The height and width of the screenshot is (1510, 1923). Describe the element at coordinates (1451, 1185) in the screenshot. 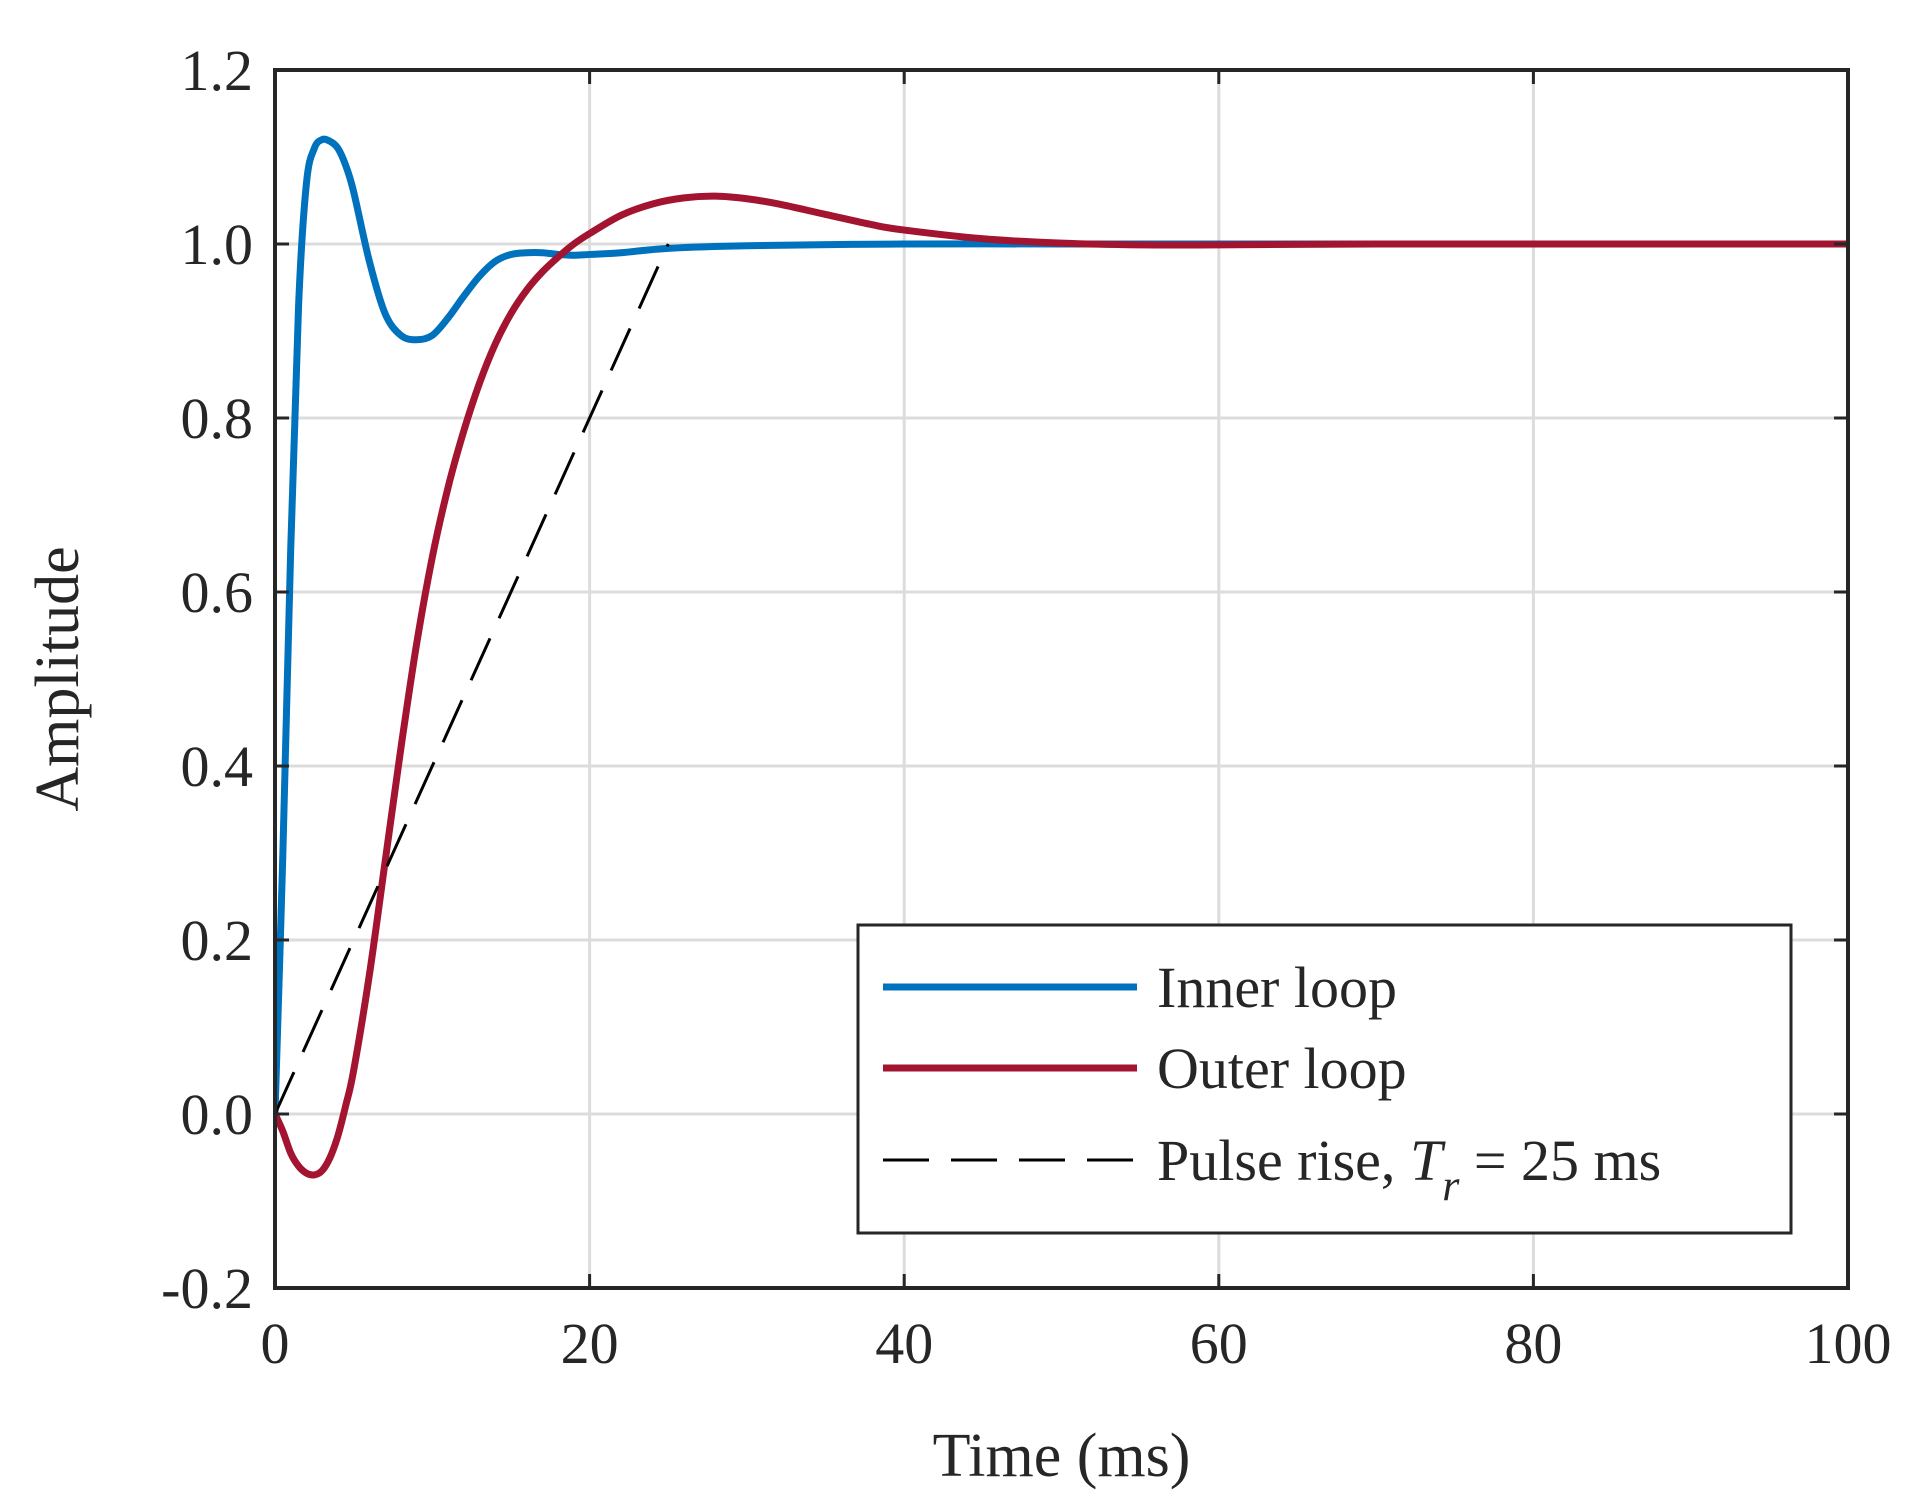

I see `legend-label-pulse-rise-subscript: r` at that location.